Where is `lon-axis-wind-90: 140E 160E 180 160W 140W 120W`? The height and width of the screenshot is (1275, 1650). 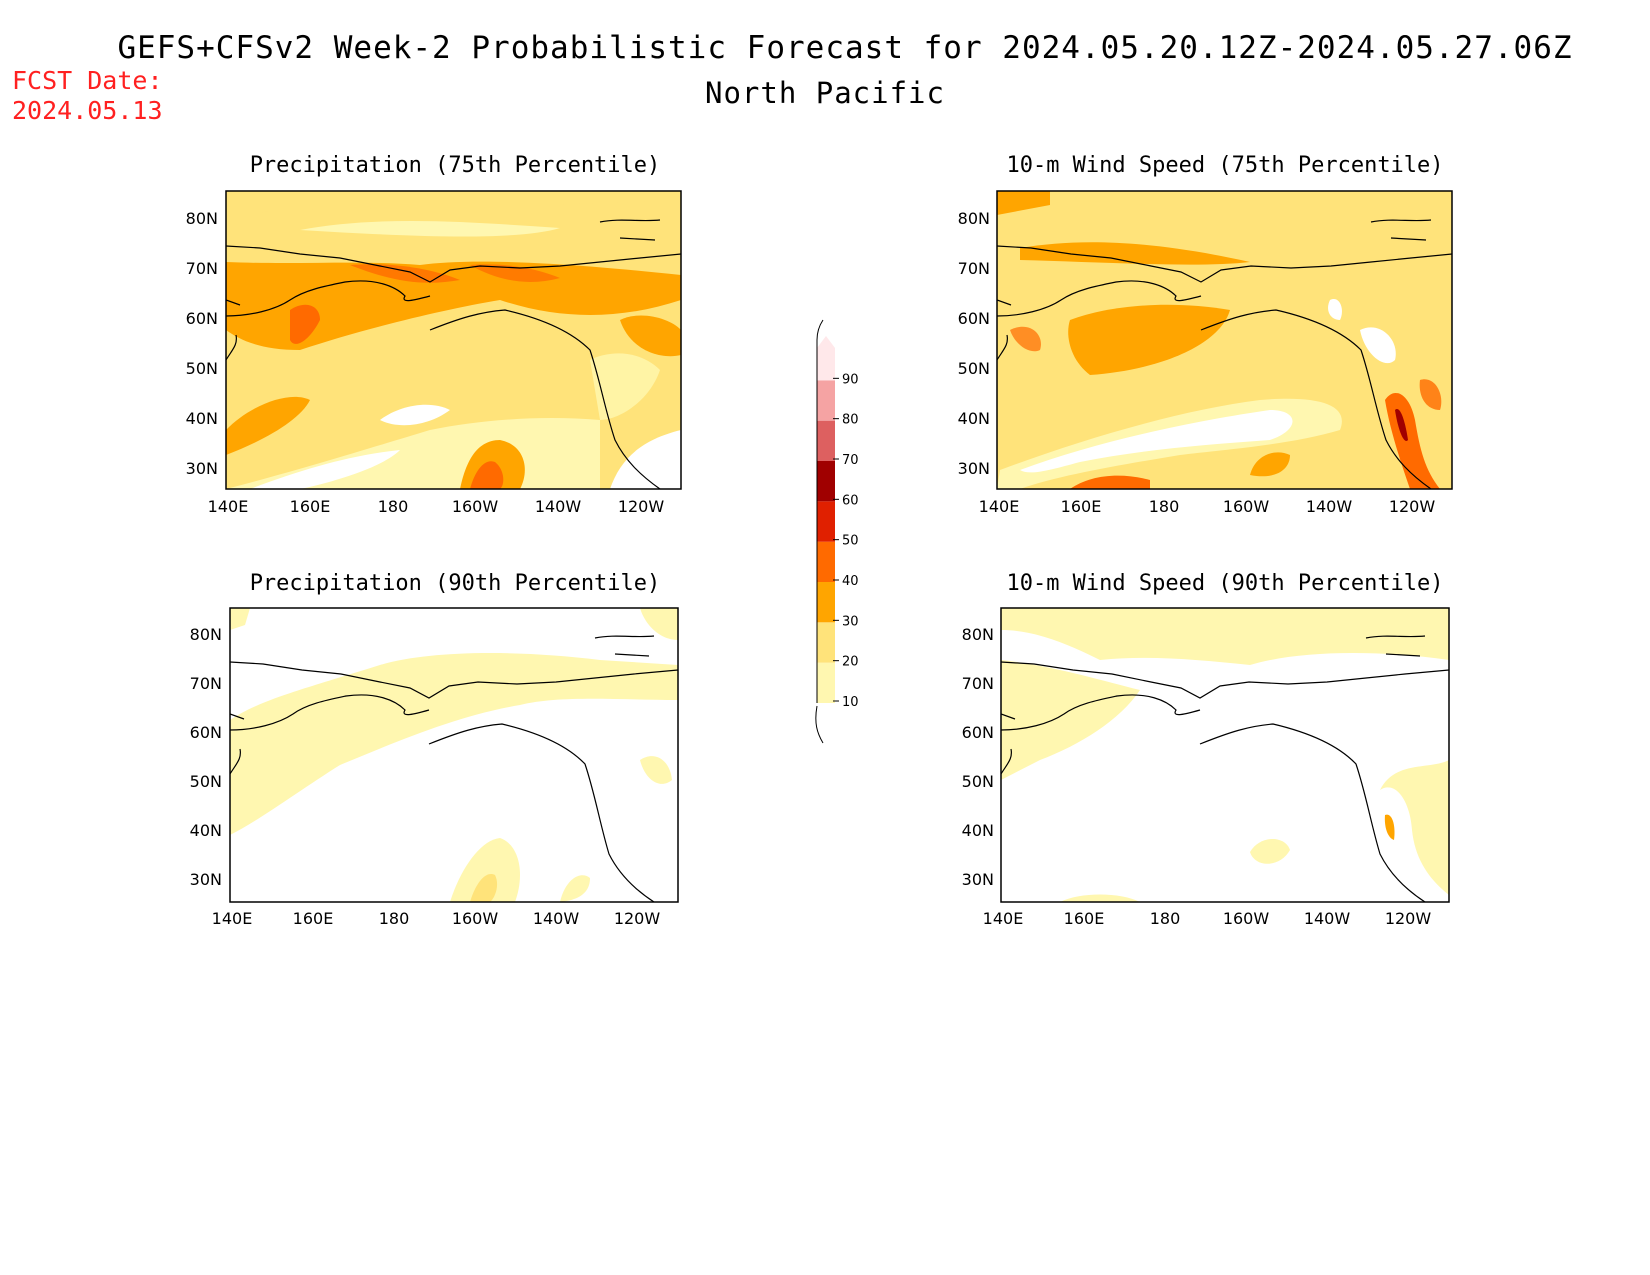 lon-axis-wind-90: 140E 160E 180 160W 140W 120W is located at coordinates (1207, 918).